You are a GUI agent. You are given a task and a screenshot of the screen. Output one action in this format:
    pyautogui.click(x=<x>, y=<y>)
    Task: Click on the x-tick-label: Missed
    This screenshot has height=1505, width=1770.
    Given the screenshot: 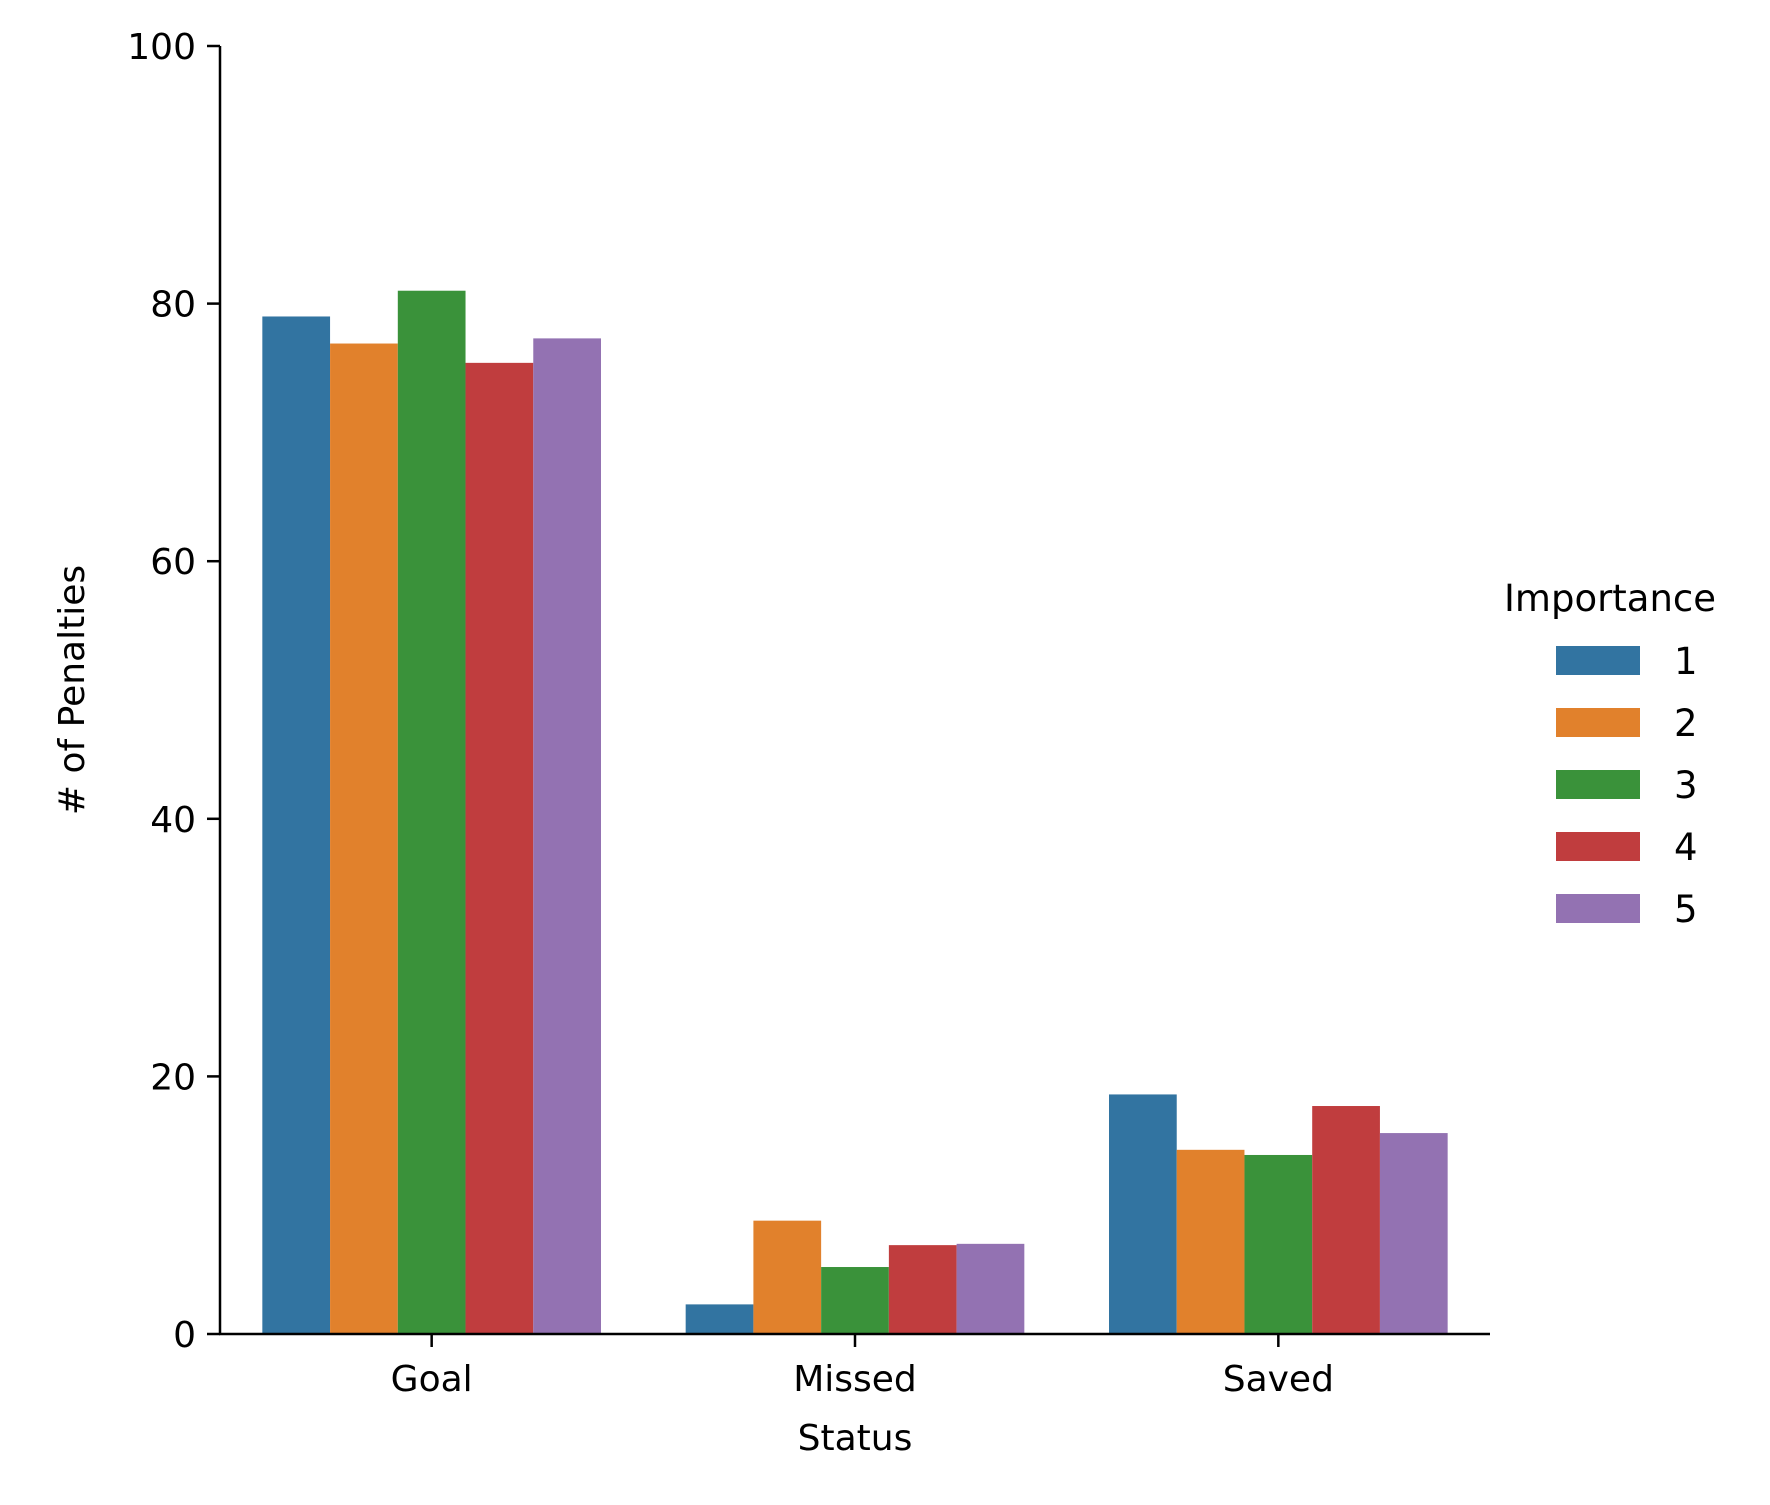 What is the action you would take?
    pyautogui.click(x=855, y=1379)
    